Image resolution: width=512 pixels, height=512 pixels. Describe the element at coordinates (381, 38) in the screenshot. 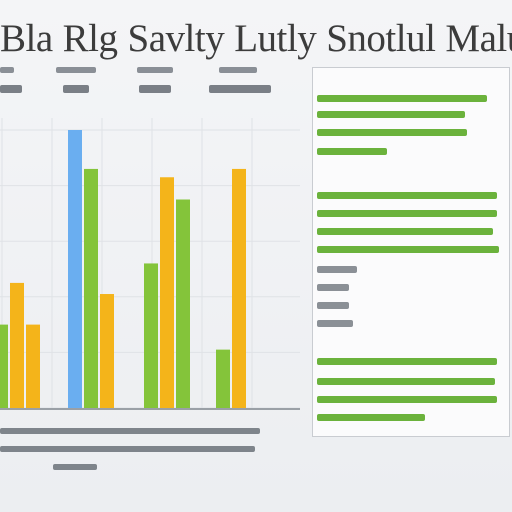

I see `title-word-5: Snotlul` at that location.